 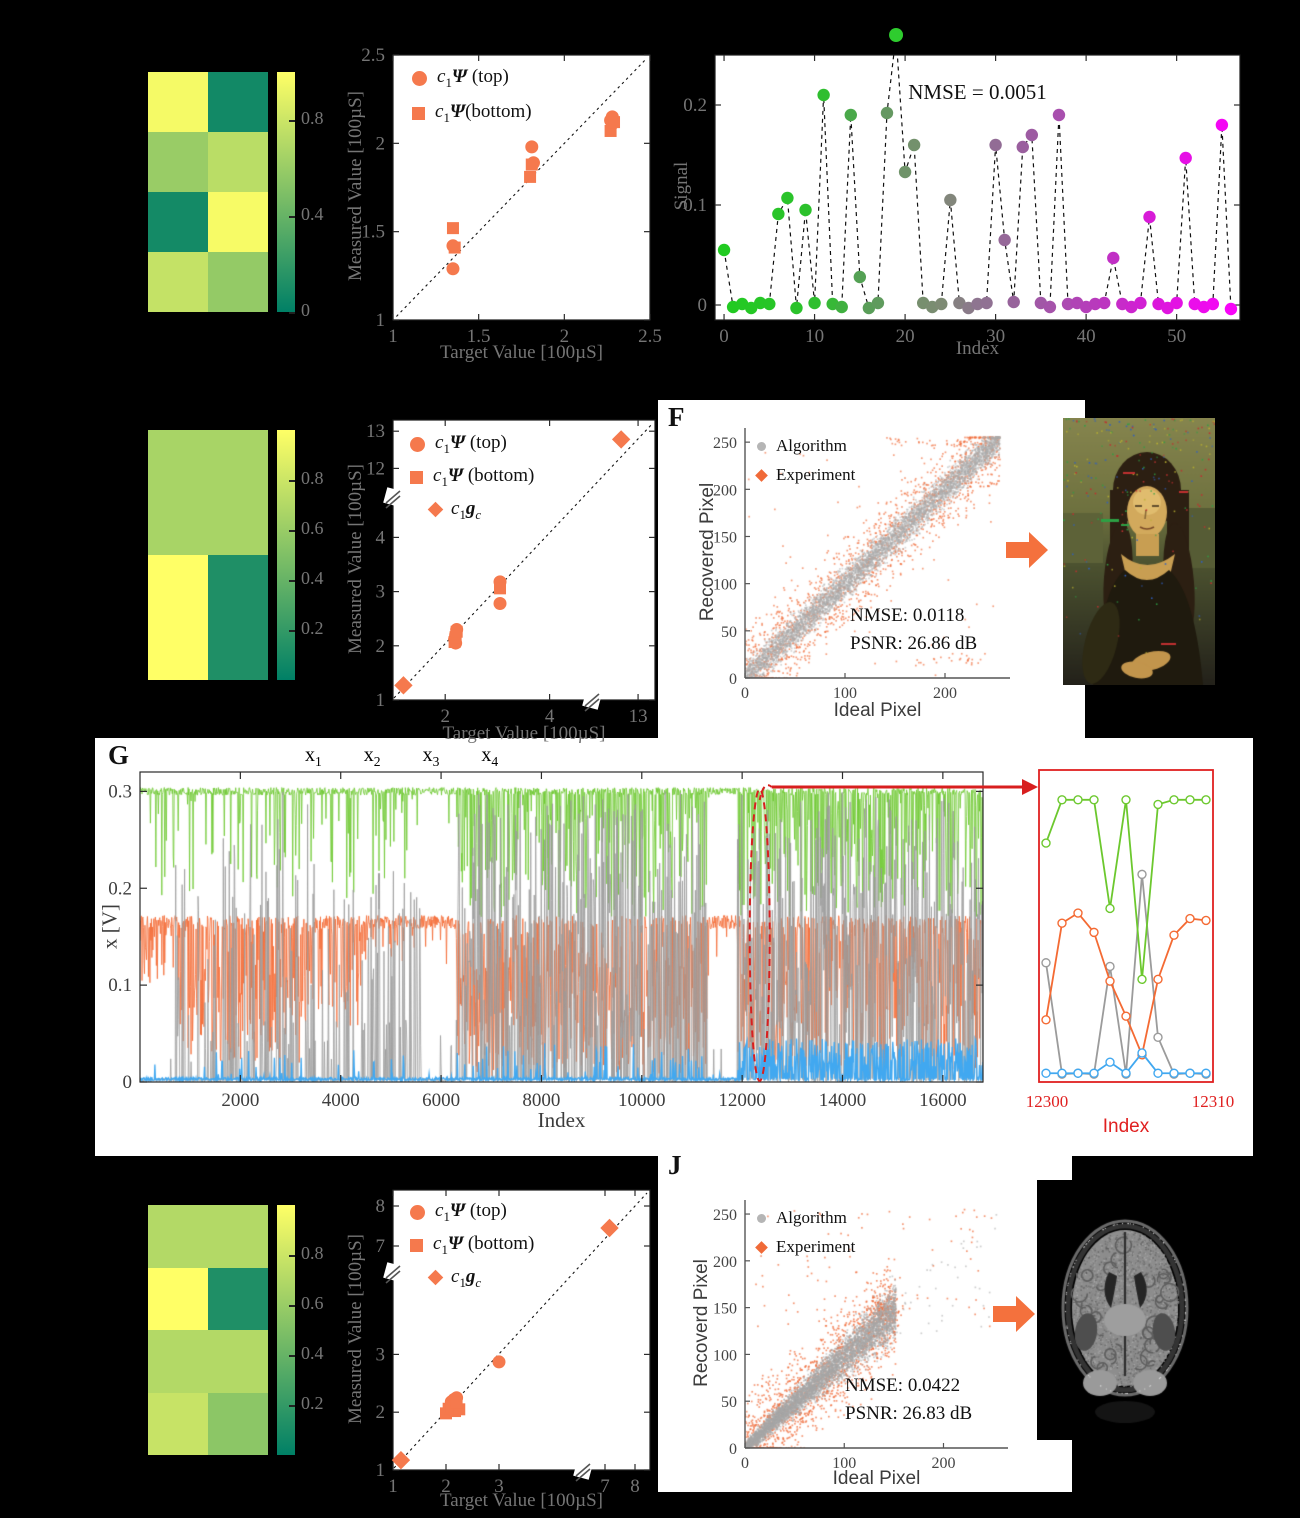 What do you see at coordinates (676, 417) in the screenshot?
I see `panel-F-label: F` at bounding box center [676, 417].